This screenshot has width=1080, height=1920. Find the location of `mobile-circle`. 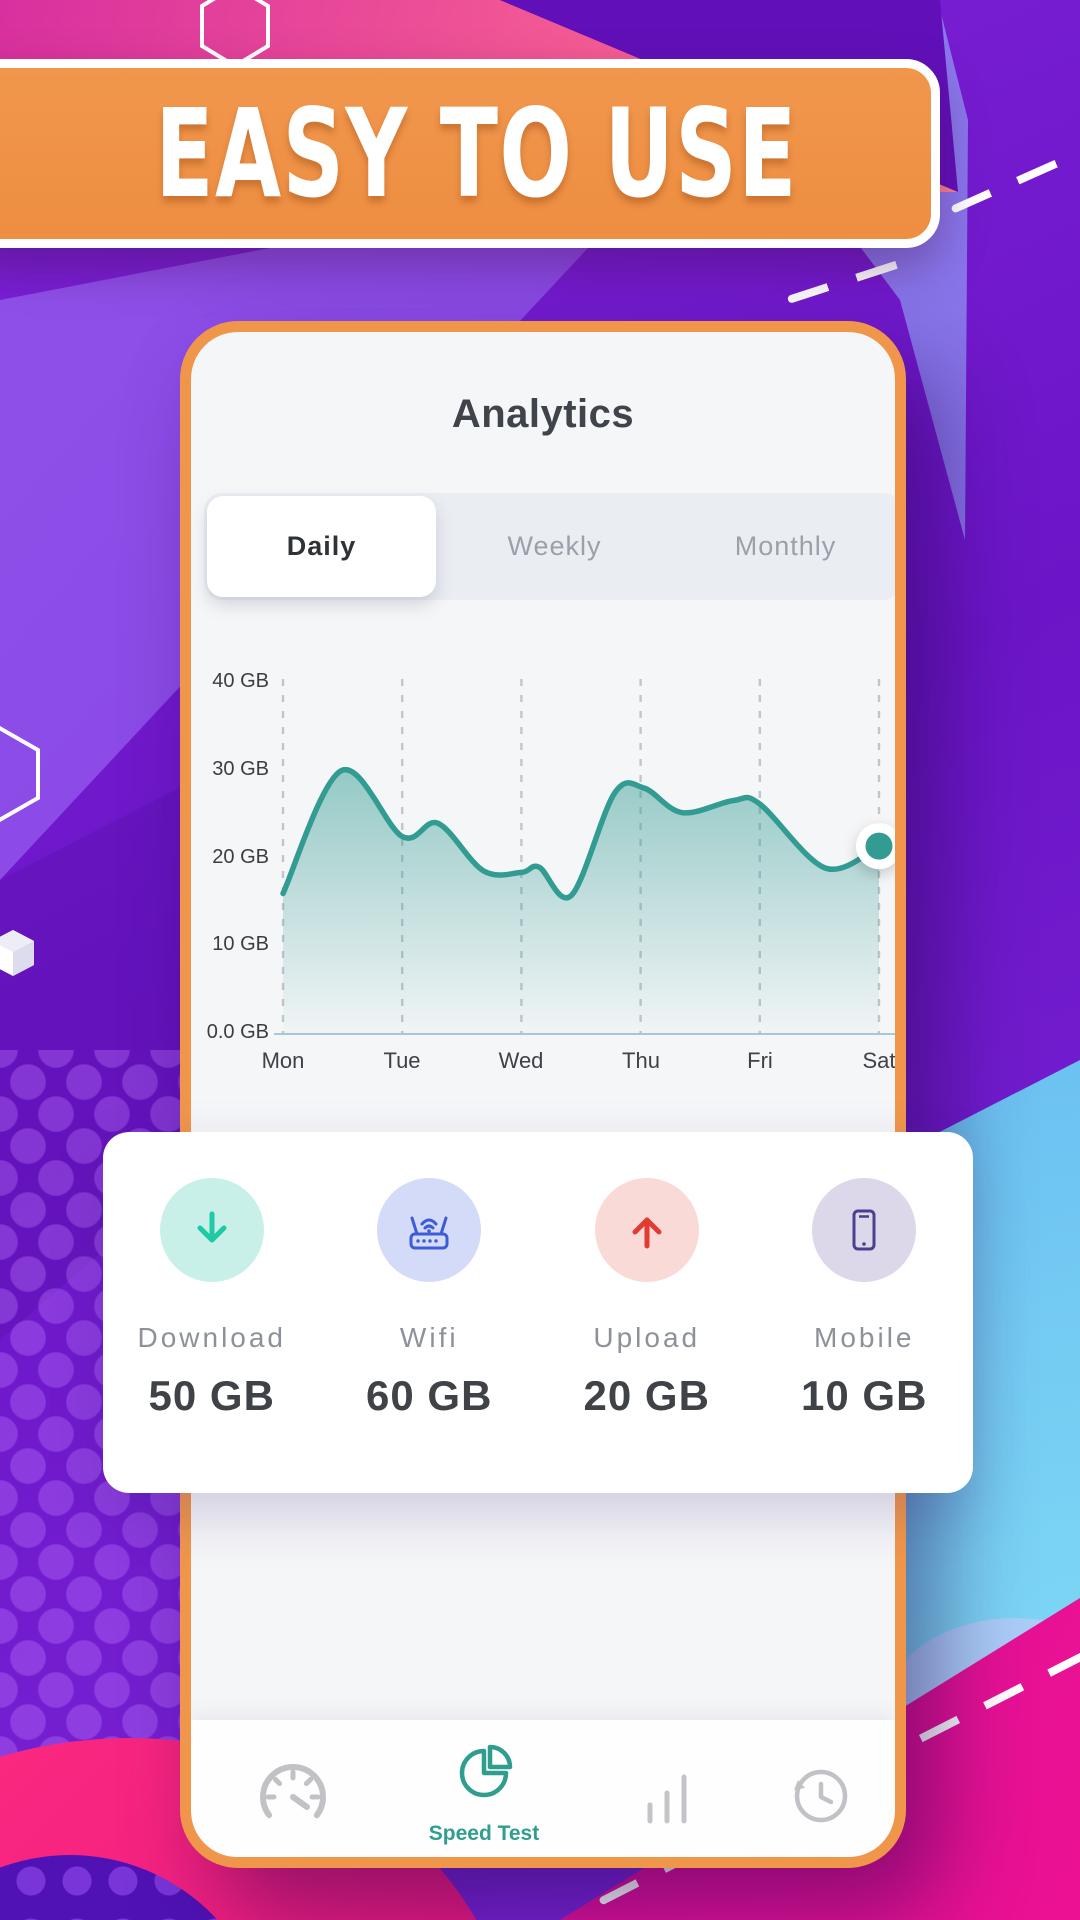

mobile-circle is located at coordinates (864, 1230).